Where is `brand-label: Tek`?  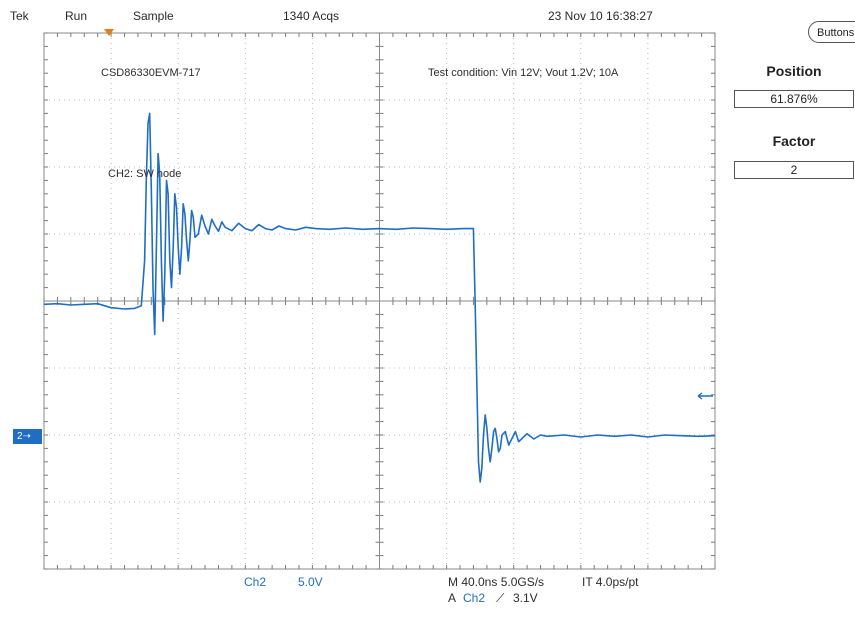 brand-label: Tek is located at coordinates (19, 16).